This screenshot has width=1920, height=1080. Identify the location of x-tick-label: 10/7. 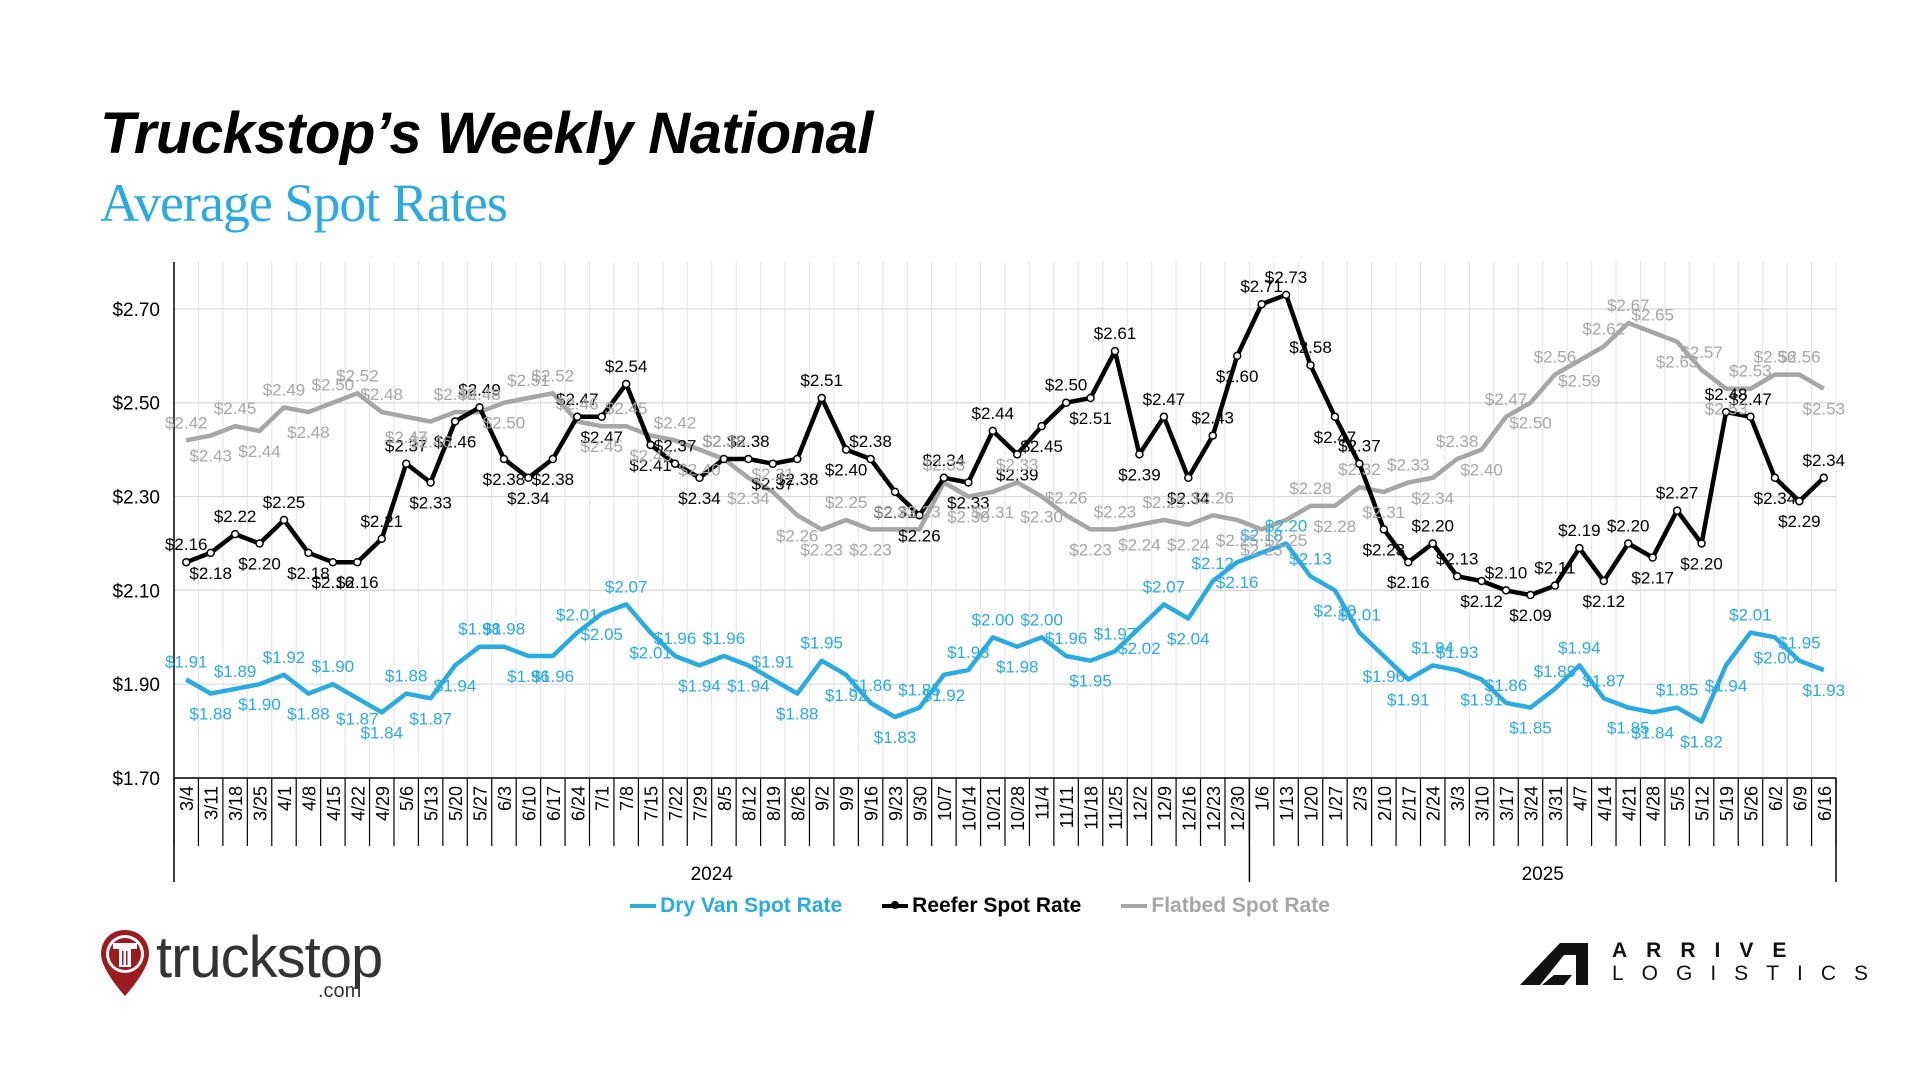
(945, 803).